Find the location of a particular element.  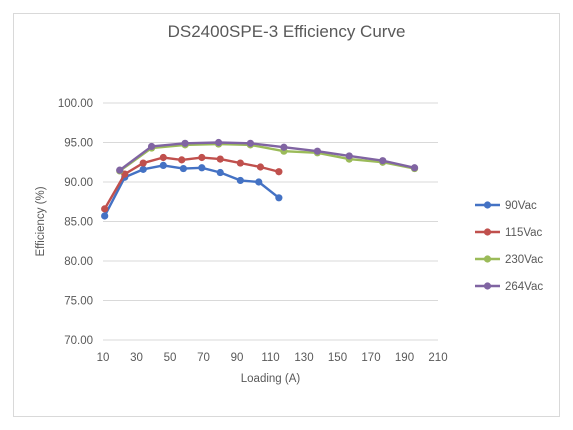

series-115vac is located at coordinates (192, 183).